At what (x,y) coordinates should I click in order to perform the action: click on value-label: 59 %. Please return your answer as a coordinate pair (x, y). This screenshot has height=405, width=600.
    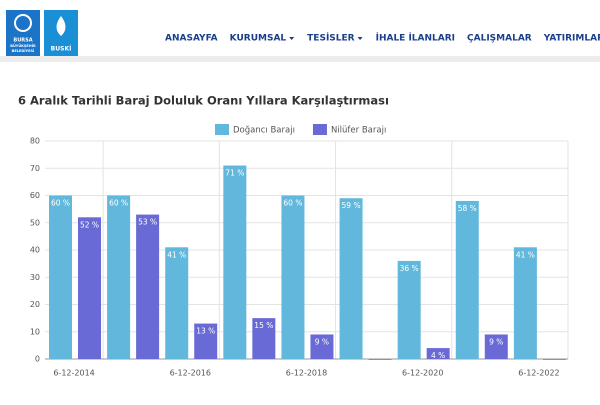
    Looking at the image, I should click on (351, 205).